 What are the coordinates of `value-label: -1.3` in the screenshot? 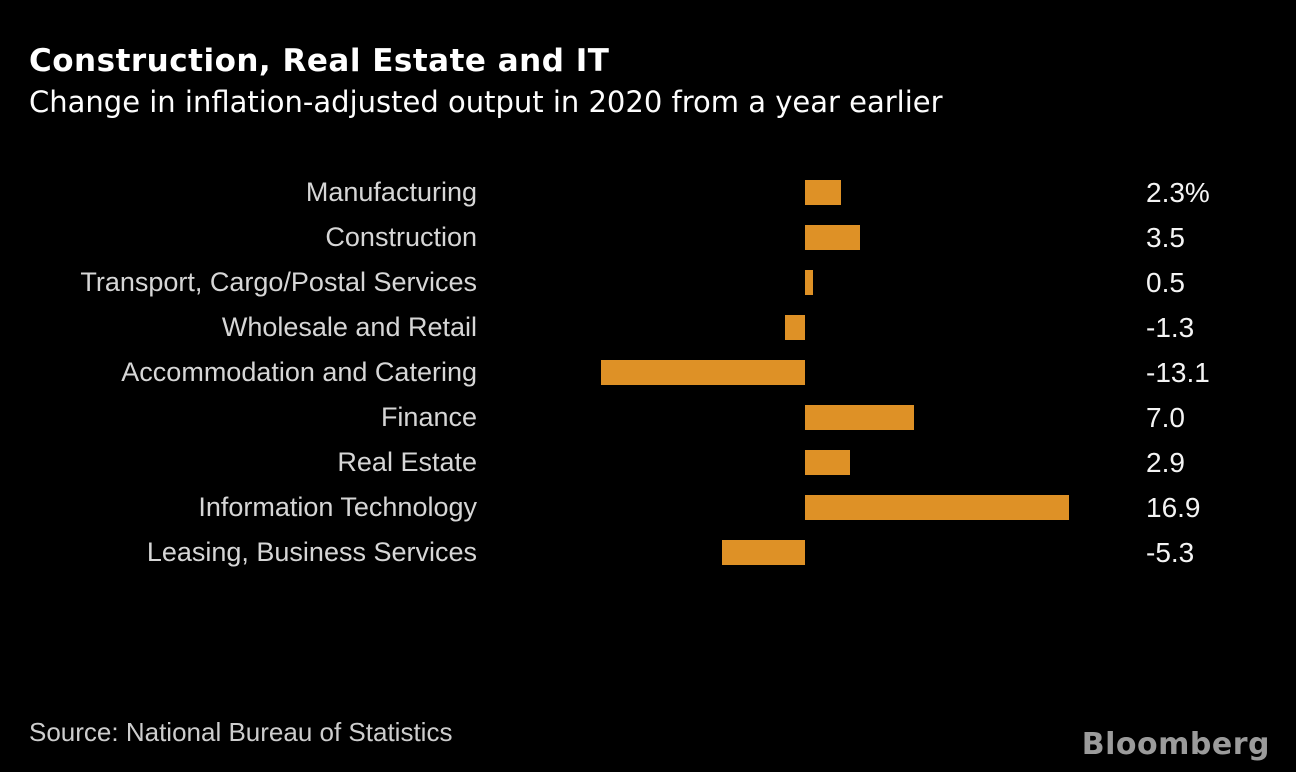 It's located at (1170, 327).